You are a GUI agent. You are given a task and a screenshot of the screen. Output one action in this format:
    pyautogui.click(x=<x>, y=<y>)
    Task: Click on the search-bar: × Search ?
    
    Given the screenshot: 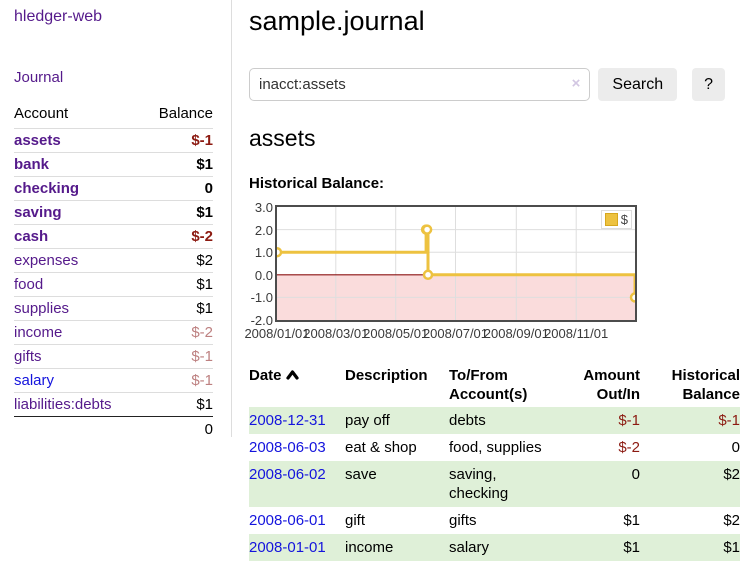 What is the action you would take?
    pyautogui.click(x=487, y=84)
    